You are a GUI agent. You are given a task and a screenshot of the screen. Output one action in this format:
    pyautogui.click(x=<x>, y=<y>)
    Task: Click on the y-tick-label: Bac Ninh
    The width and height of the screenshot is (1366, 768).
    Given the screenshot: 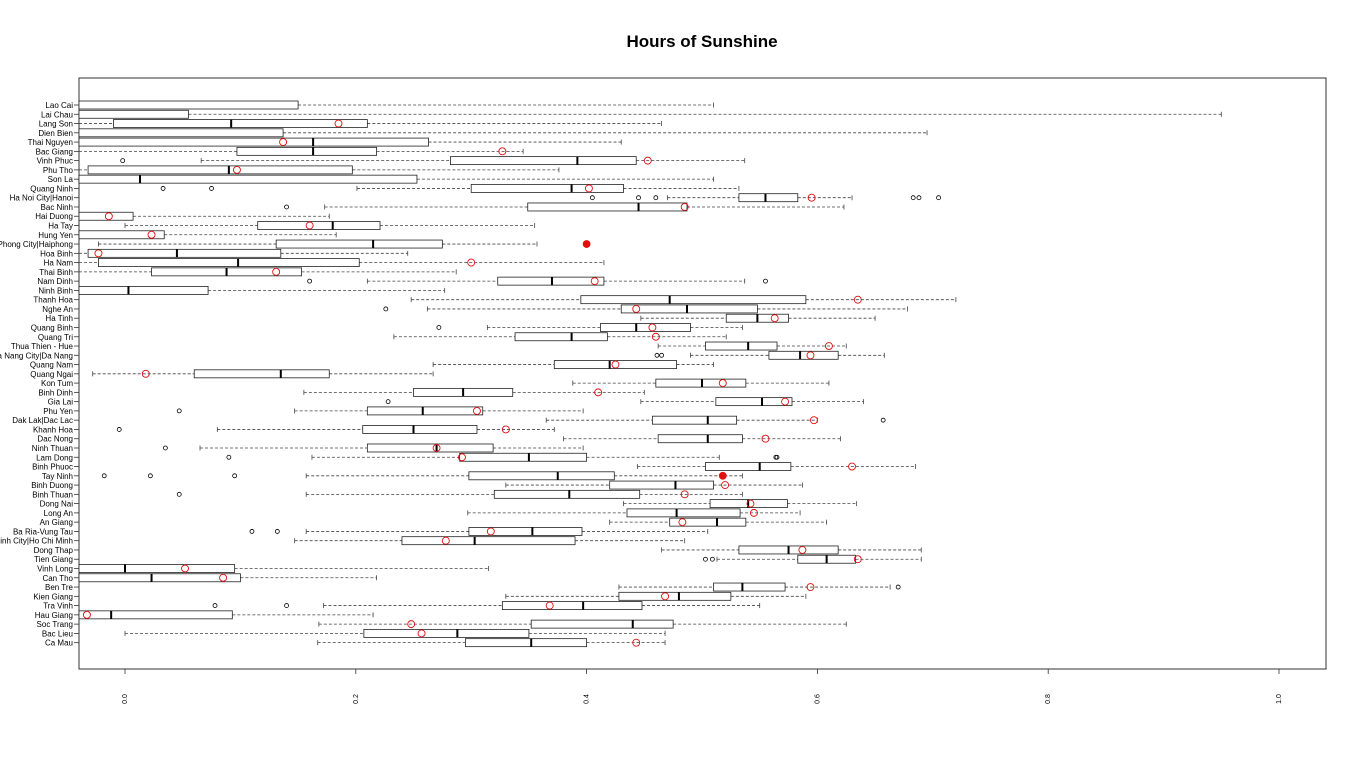 What is the action you would take?
    pyautogui.click(x=57, y=207)
    